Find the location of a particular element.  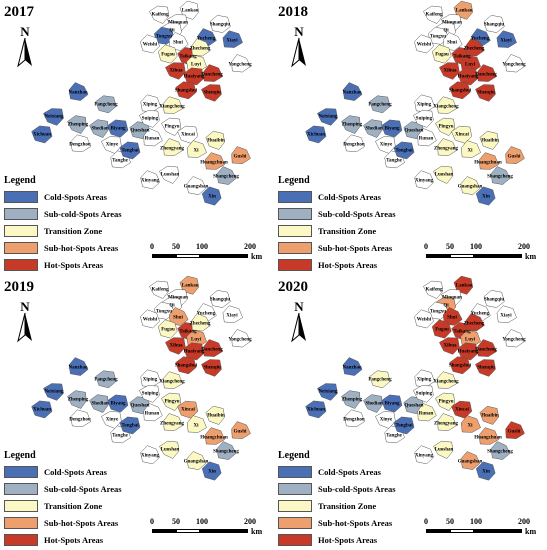

county-label: Luyi is located at coordinates (470, 65).